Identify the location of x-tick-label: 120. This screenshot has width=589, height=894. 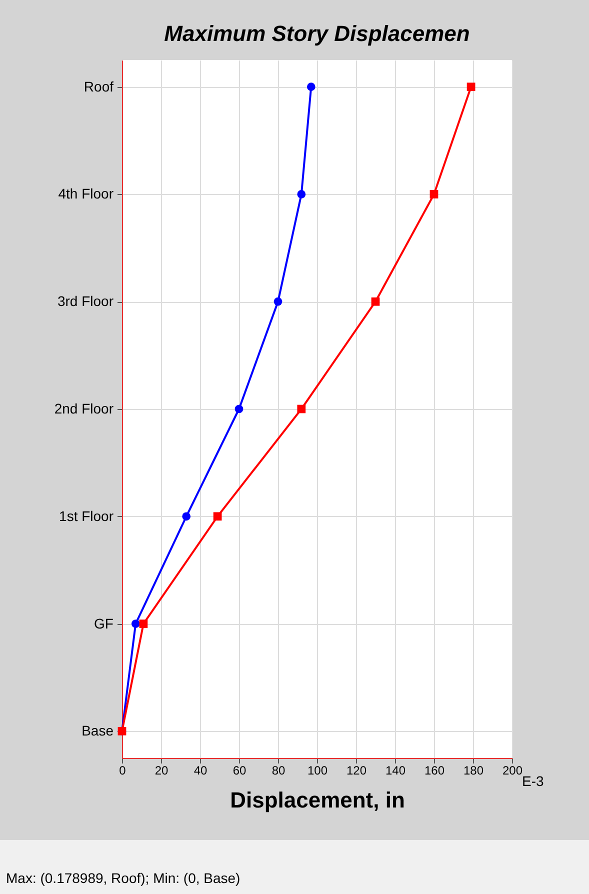
(356, 771).